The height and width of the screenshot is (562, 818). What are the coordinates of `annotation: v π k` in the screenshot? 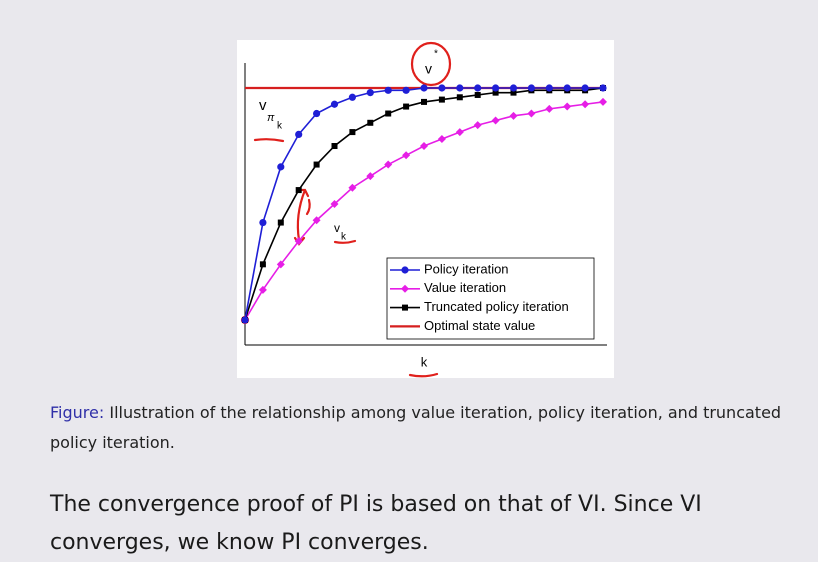 It's located at (271, 114).